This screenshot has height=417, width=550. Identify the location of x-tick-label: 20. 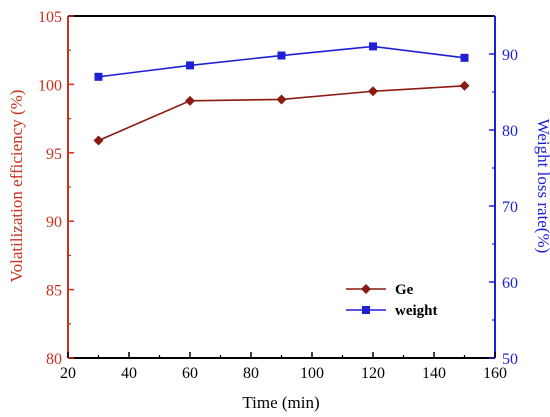
(68, 373).